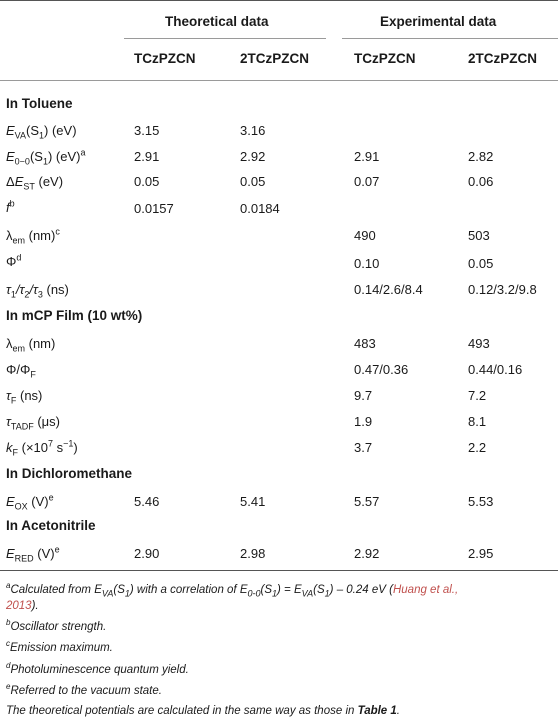 This screenshot has width=558, height=724. What do you see at coordinates (84, 689) in the screenshot?
I see `footnote-e: eReferred to the vacuum state.` at bounding box center [84, 689].